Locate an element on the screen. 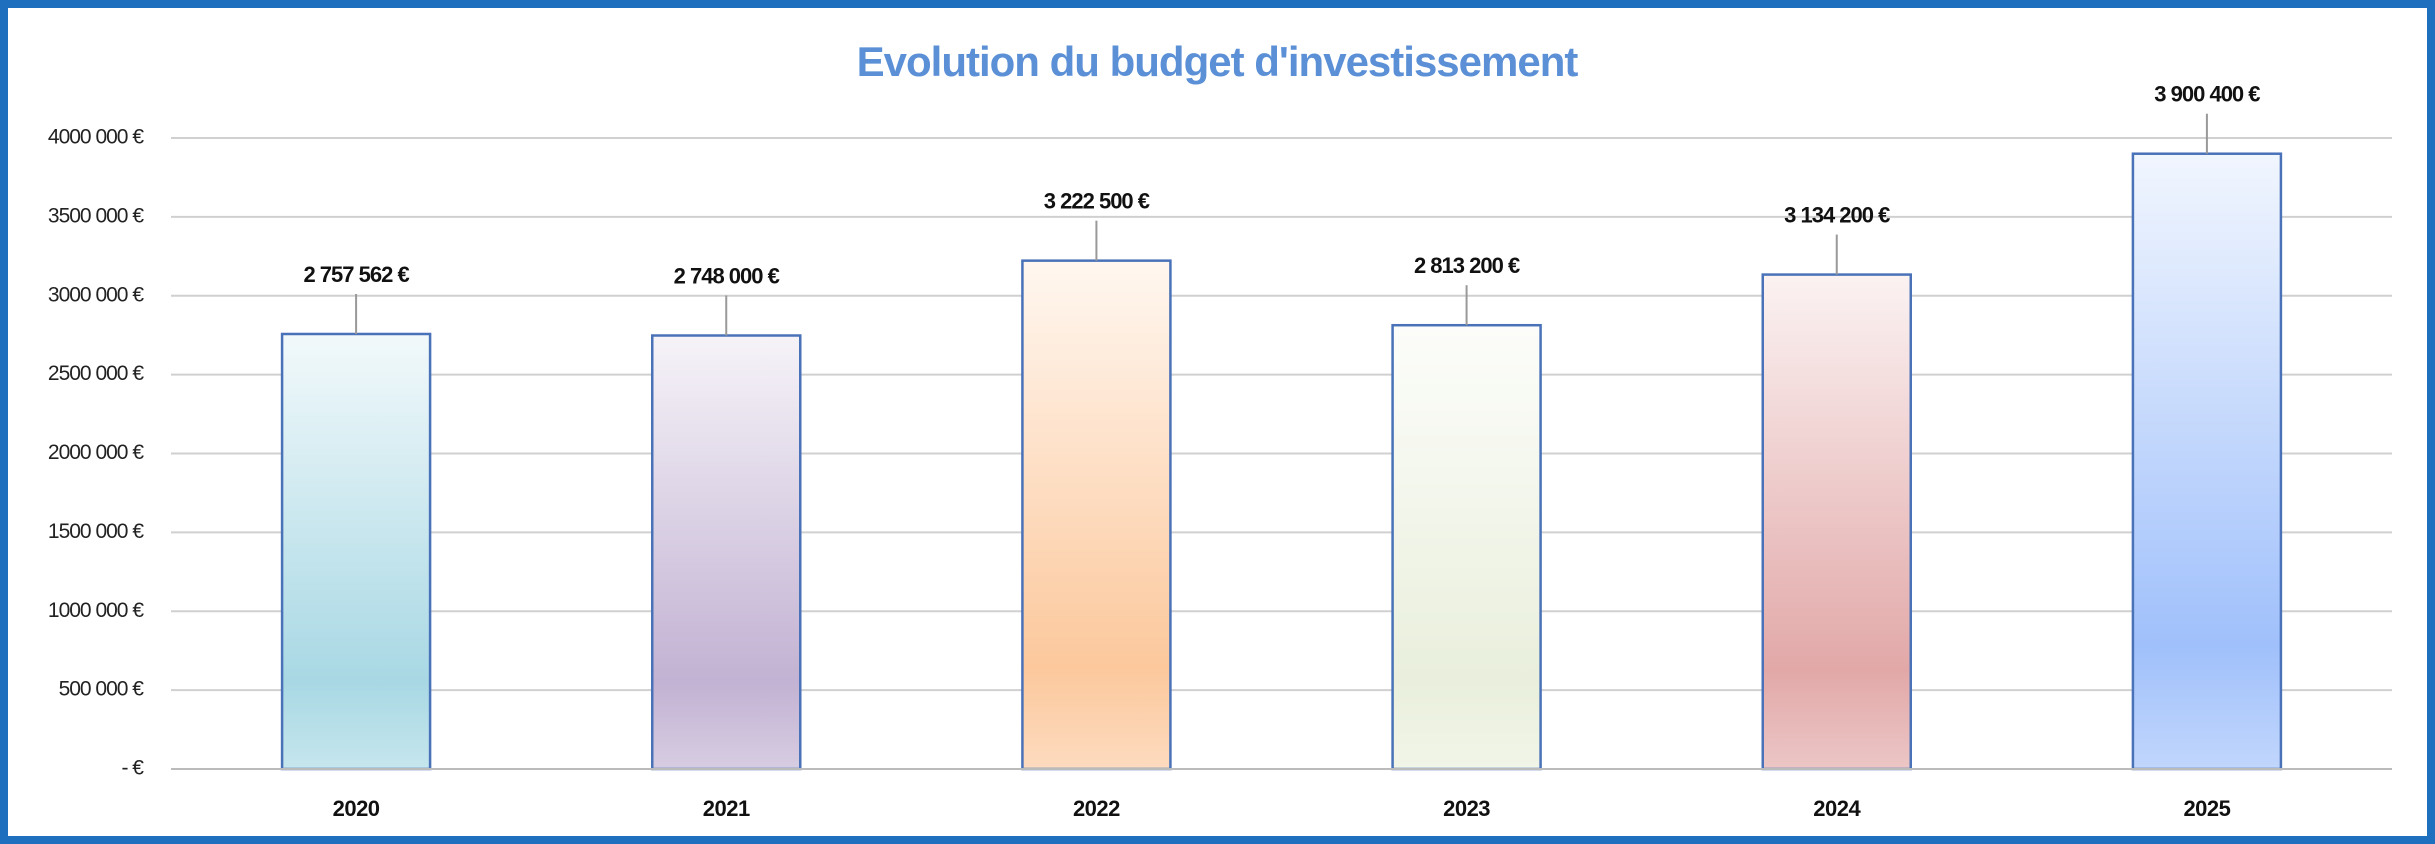 The image size is (2435, 844). x-tick-label: 2024 is located at coordinates (1837, 808).